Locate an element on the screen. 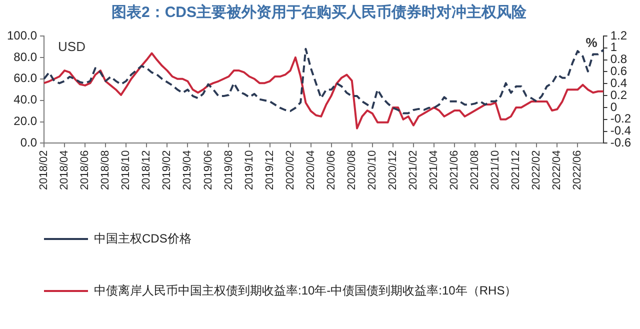  y-tick-label: 20.0 is located at coordinates (26, 121).